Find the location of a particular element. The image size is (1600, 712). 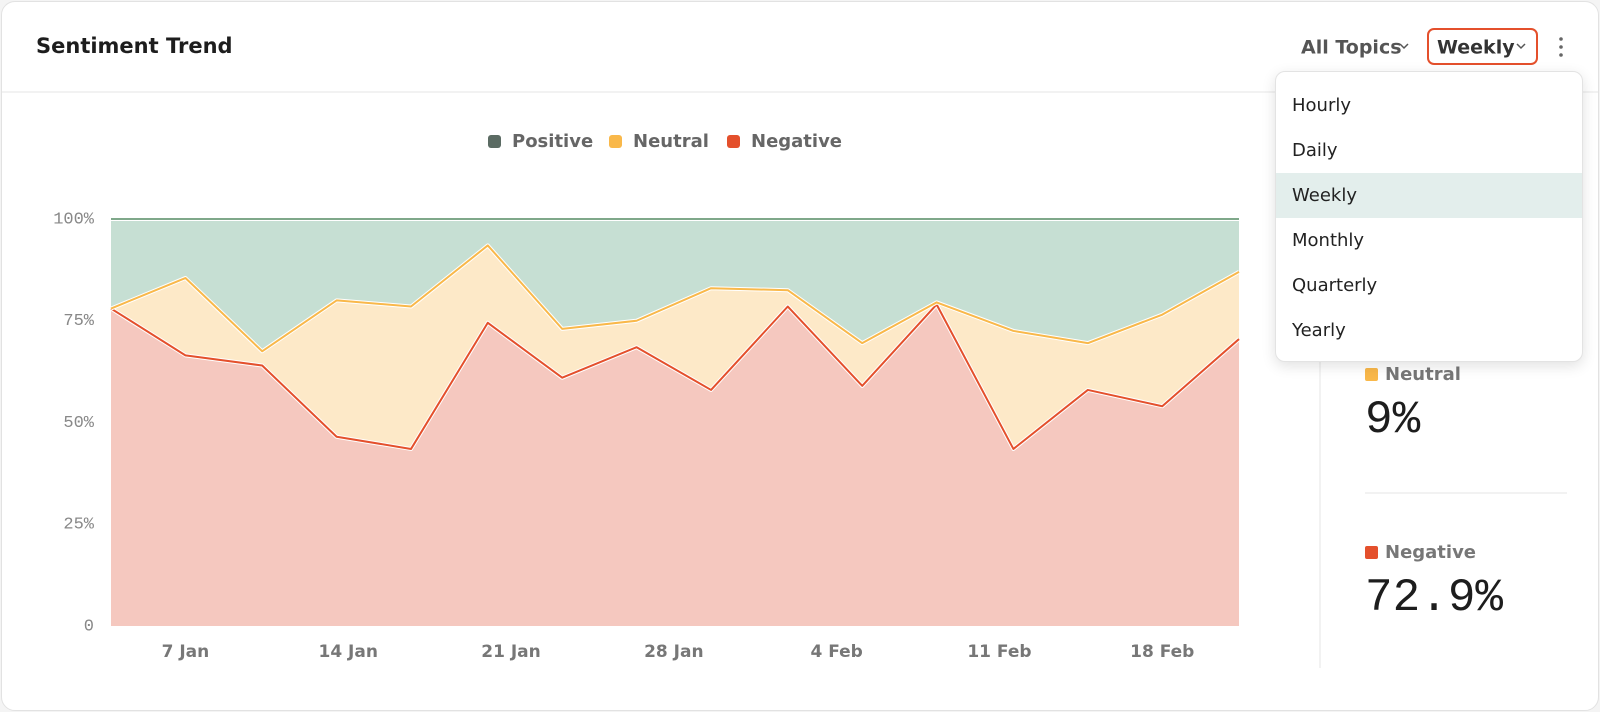

period-dropdown: Hourly Daily Weekly Monthly Quarterly Yearly is located at coordinates (1429, 216).